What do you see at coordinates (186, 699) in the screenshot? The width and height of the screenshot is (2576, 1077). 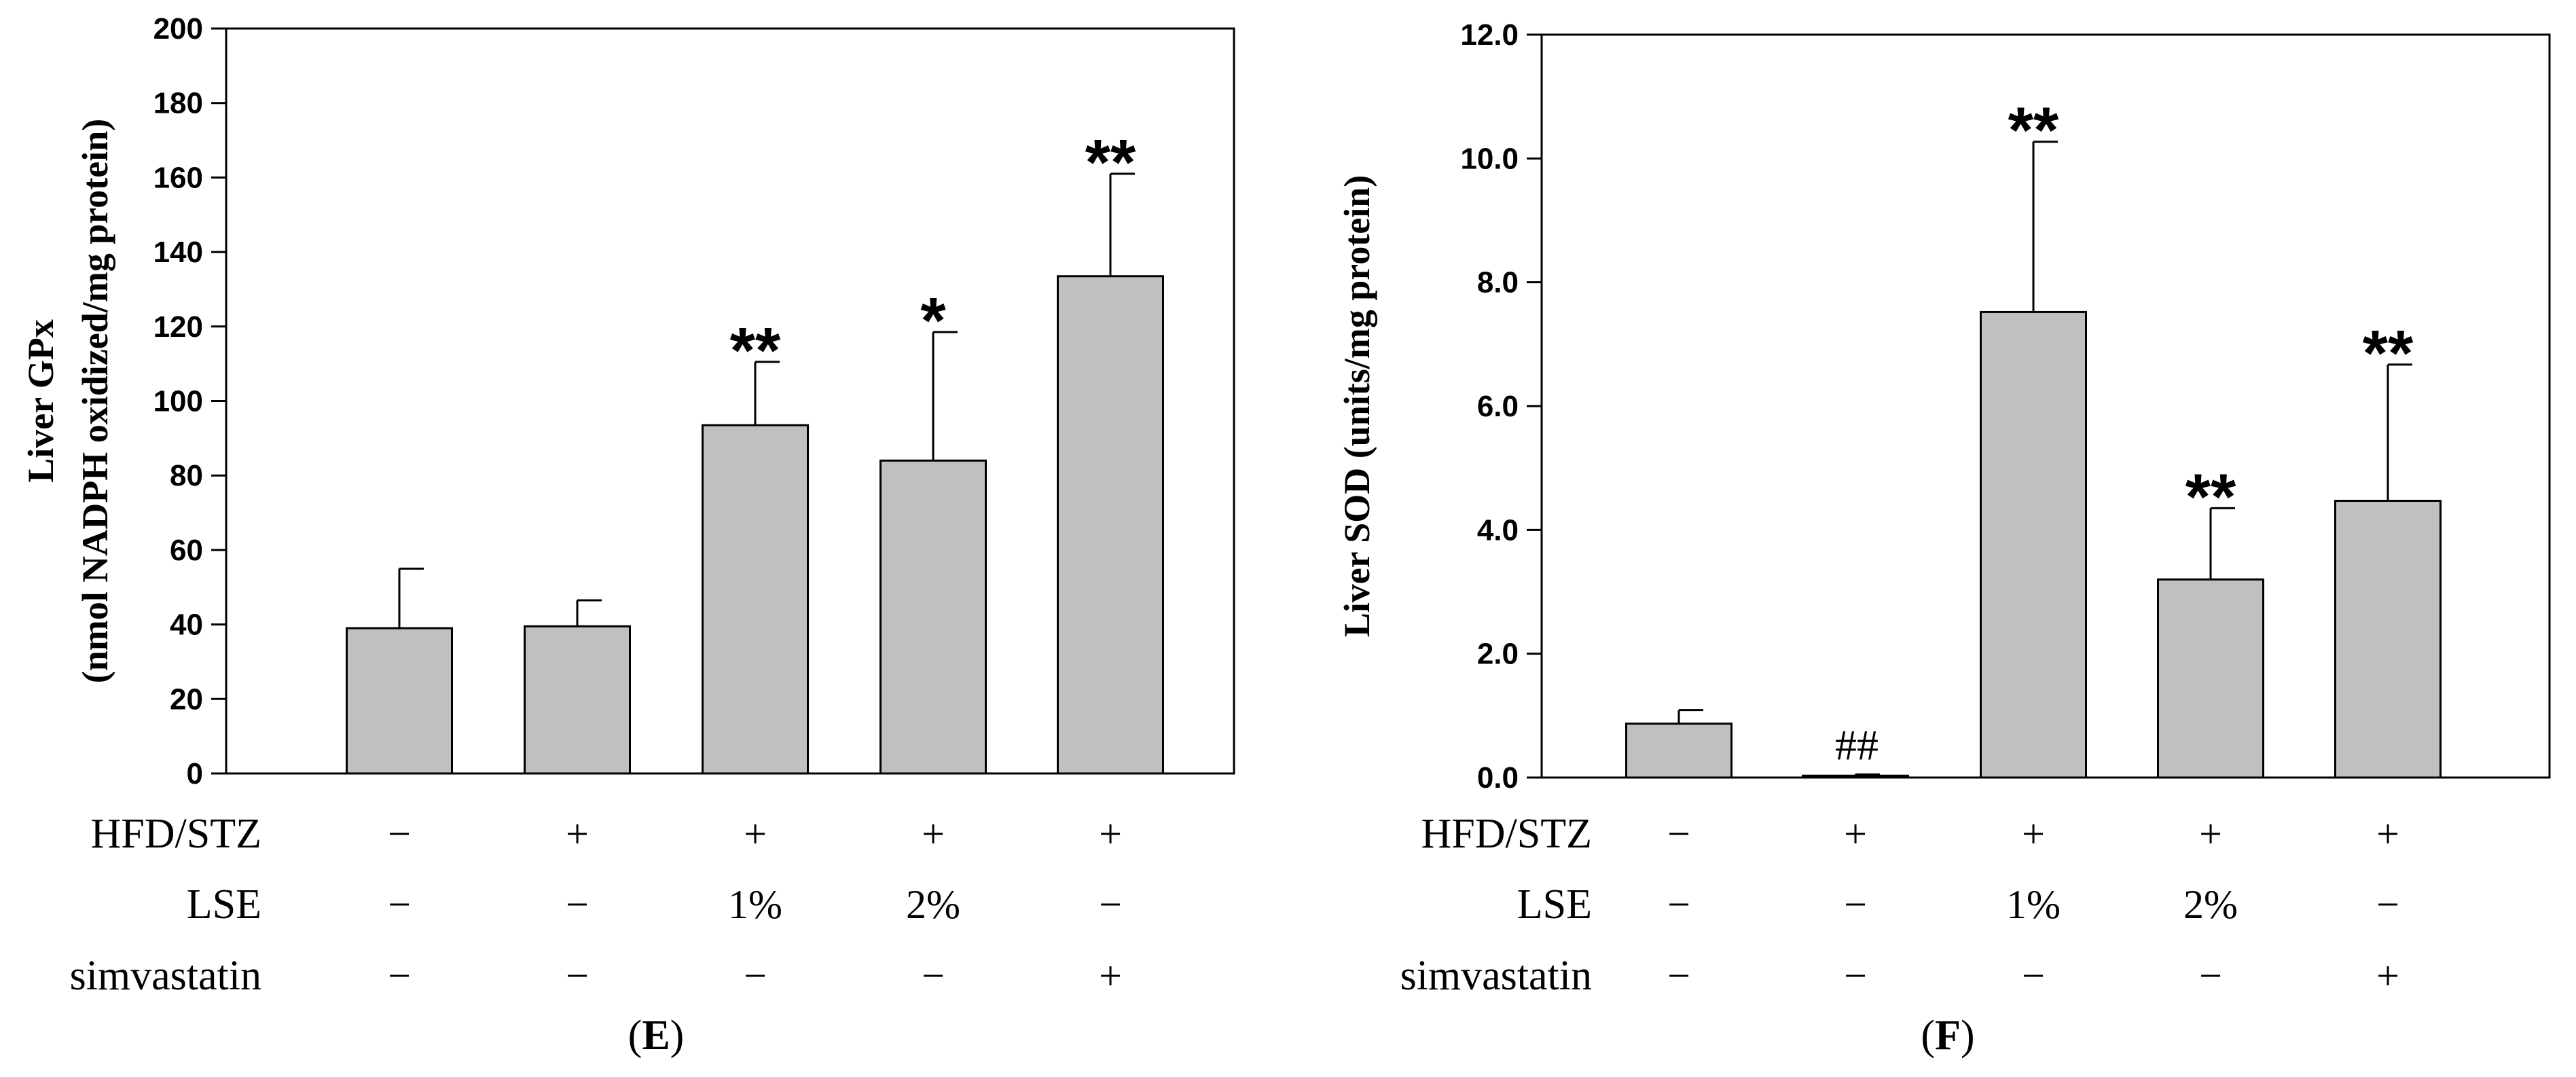 I see `y-tick-label: 20` at bounding box center [186, 699].